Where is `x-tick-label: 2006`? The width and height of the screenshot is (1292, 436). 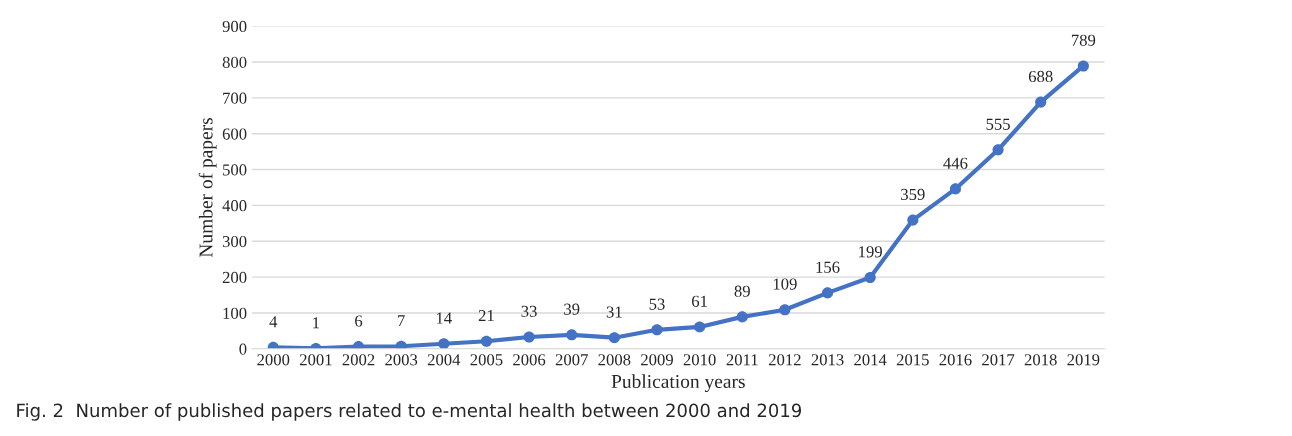 x-tick-label: 2006 is located at coordinates (529, 360).